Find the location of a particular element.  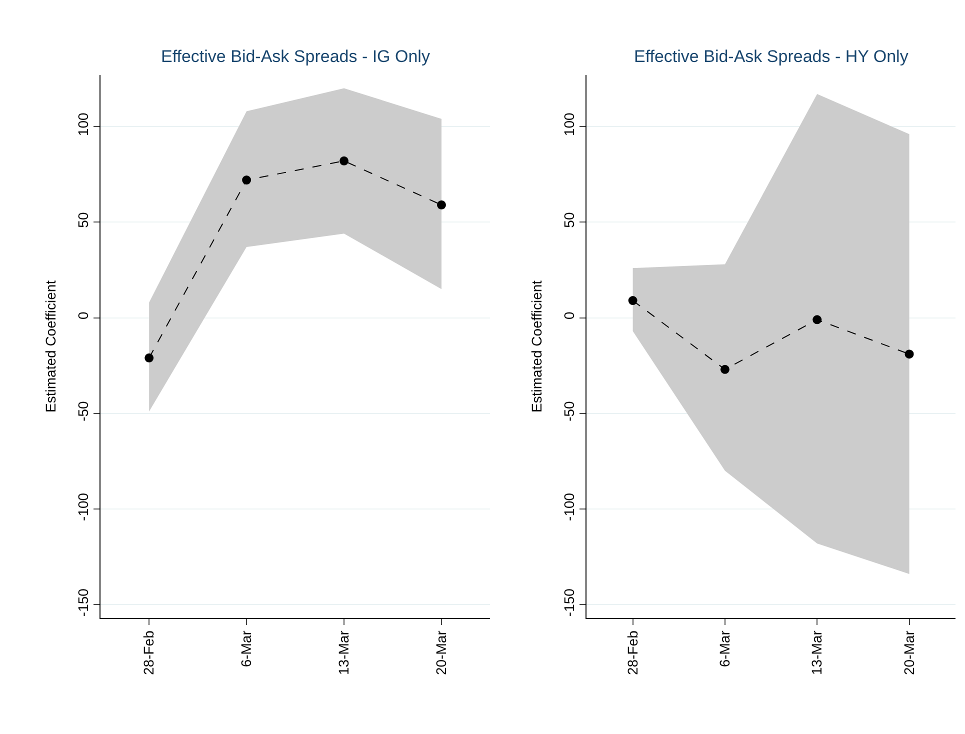

chart-title: Effective Bid-Ask Spreads - HY Only is located at coordinates (771, 56).